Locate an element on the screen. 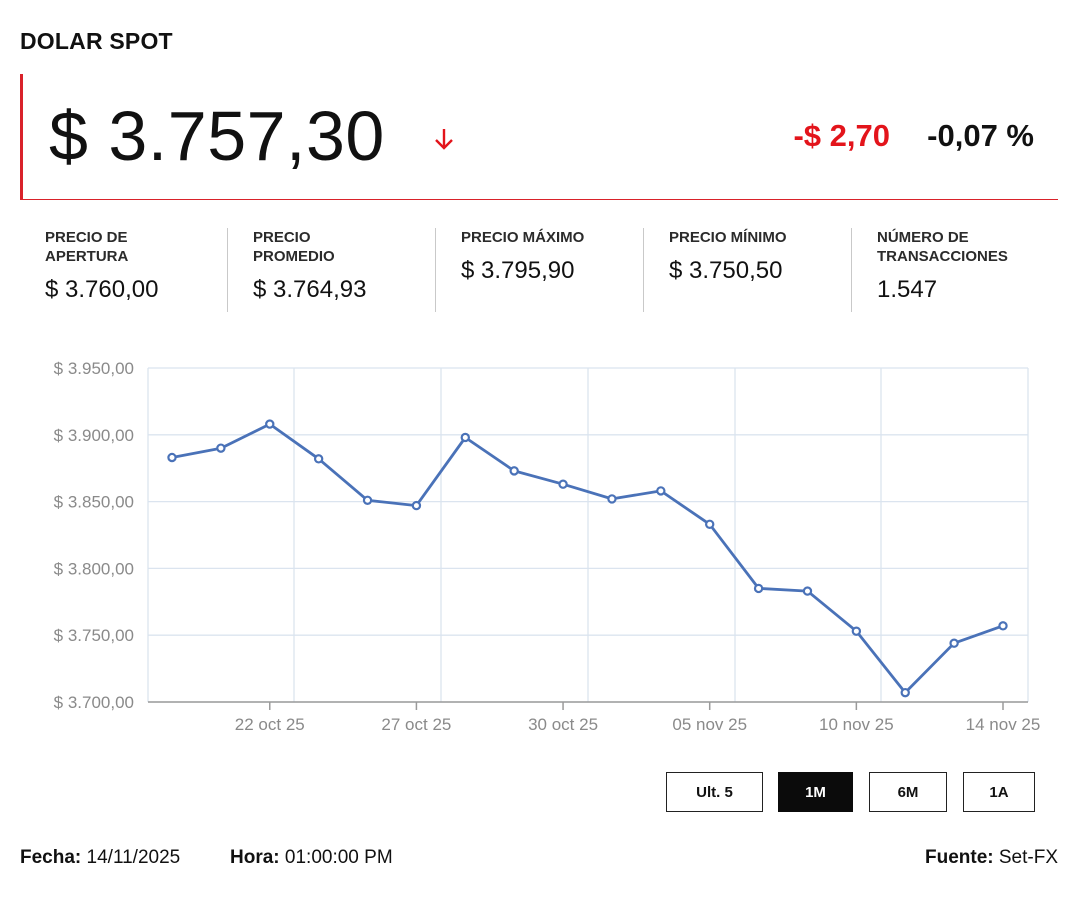 The width and height of the screenshot is (1080, 900). price-change: -$ 2,70 is located at coordinates (841, 135).